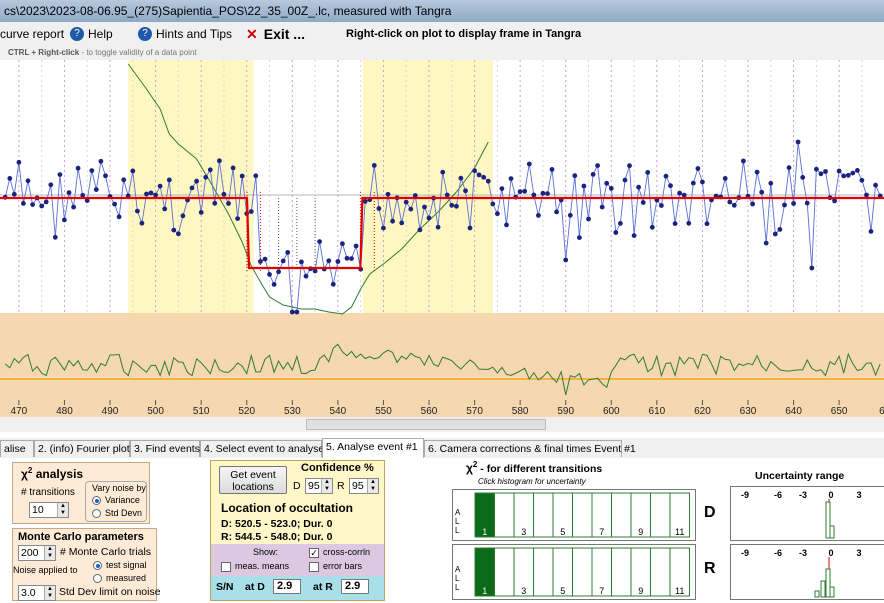  I want to click on std-devn-radio, so click(96, 513).